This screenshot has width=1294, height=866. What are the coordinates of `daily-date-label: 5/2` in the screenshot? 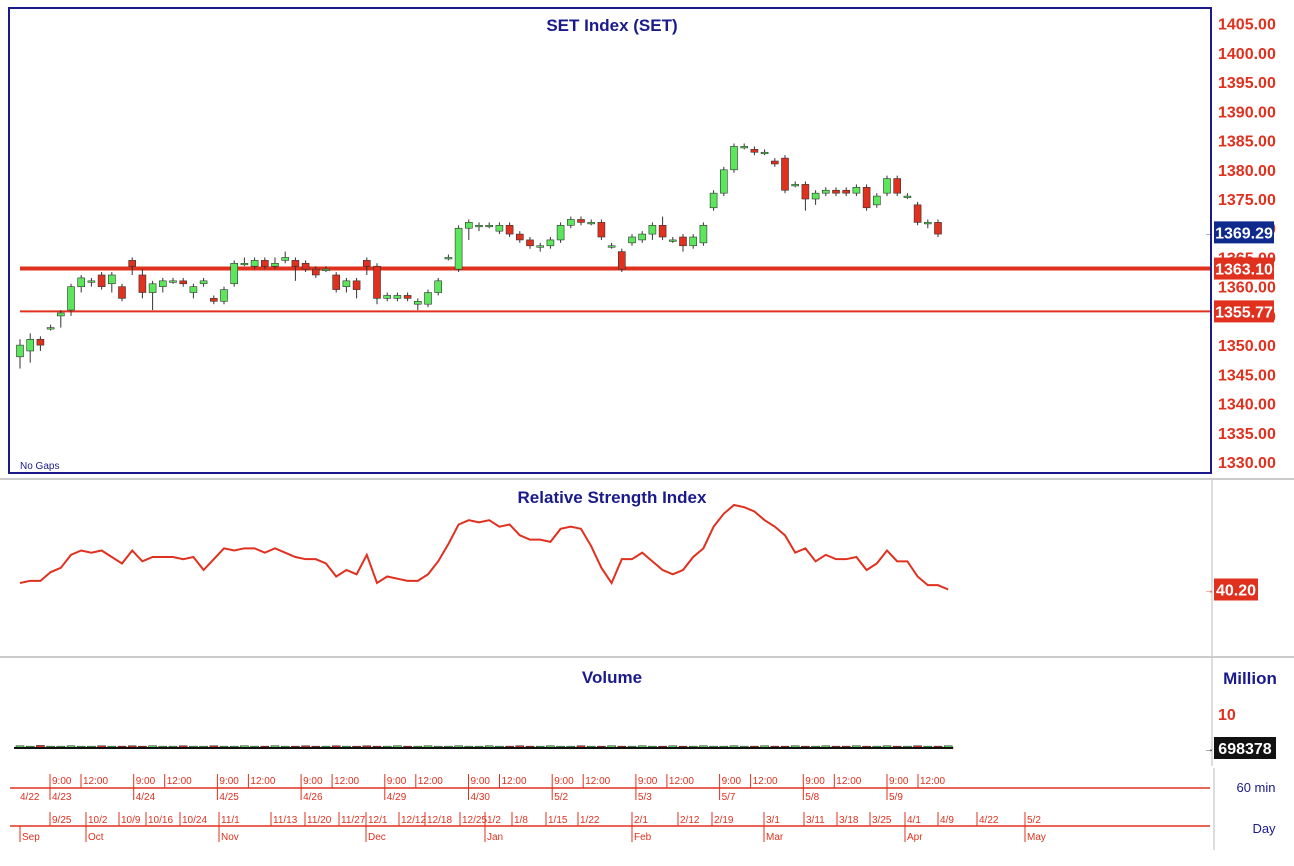 It's located at (1034, 820).